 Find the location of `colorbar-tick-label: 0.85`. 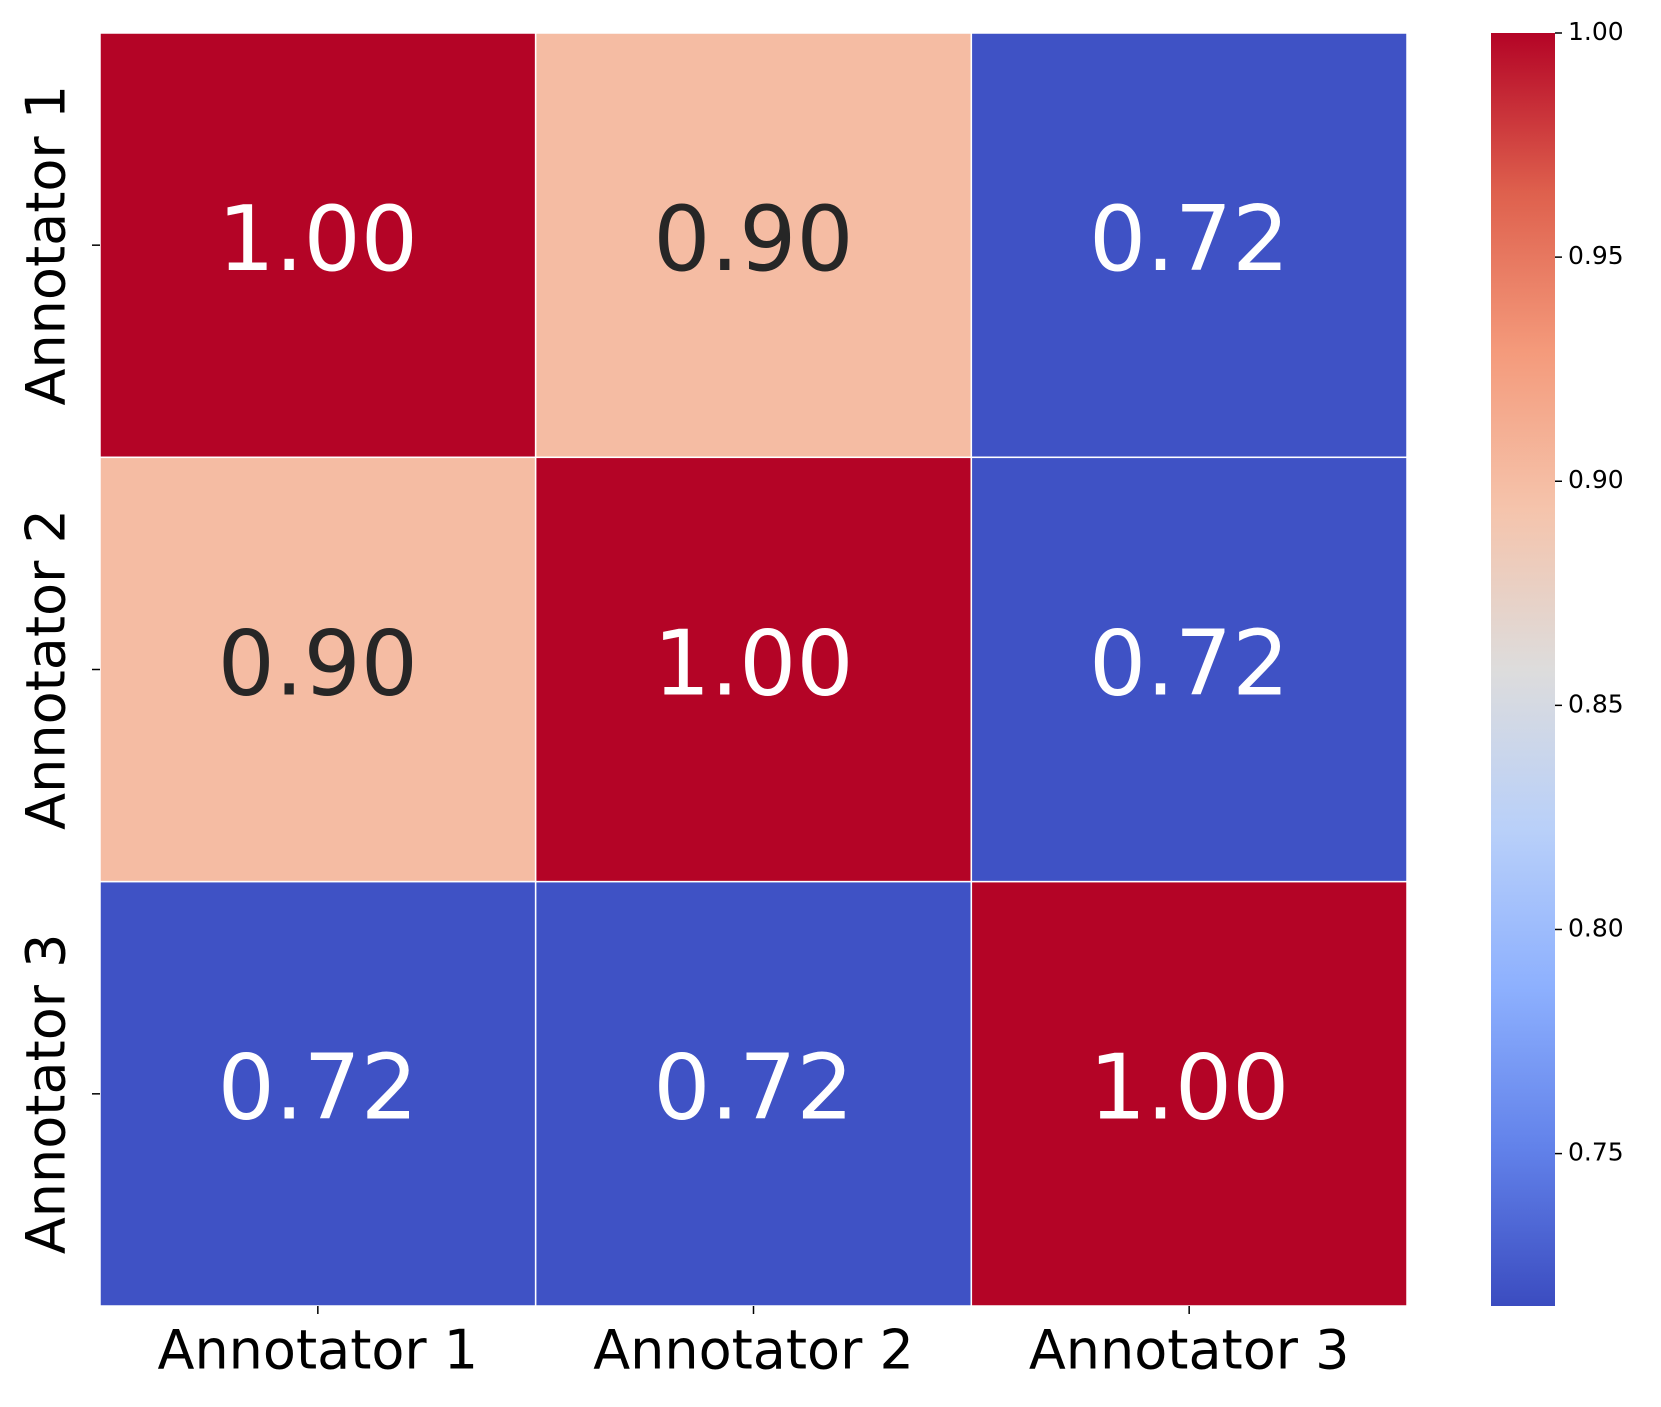

colorbar-tick-label: 0.85 is located at coordinates (1596, 703).